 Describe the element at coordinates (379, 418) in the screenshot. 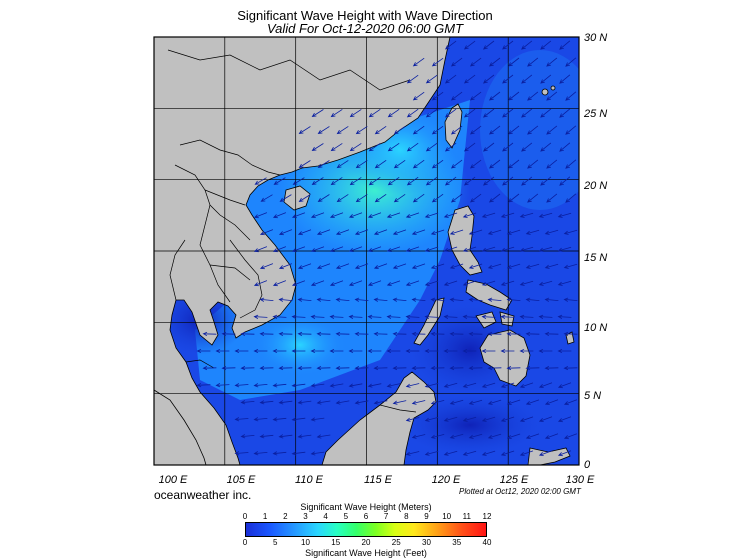

I see `borneo-island` at that location.